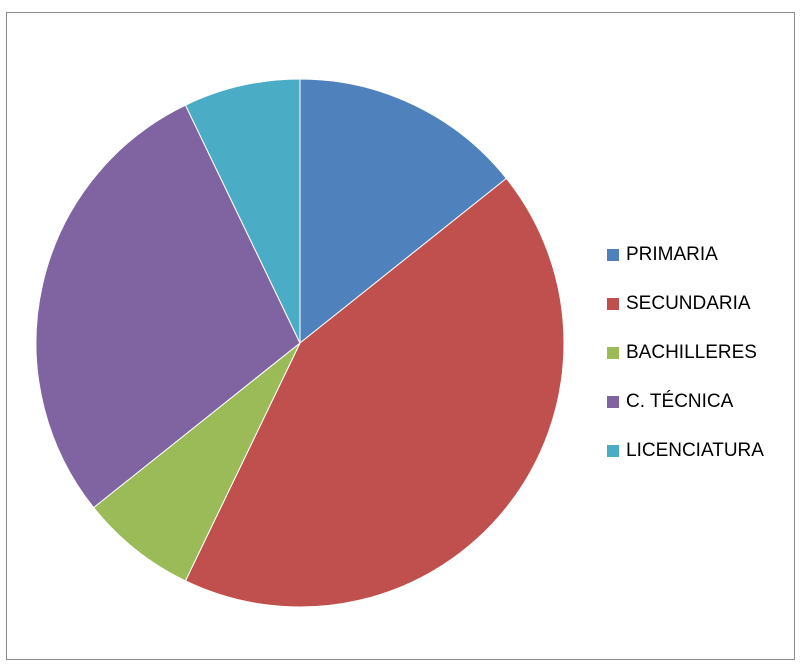 The height and width of the screenshot is (666, 801). I want to click on legend-item: SECUNDARIA, so click(699, 303).